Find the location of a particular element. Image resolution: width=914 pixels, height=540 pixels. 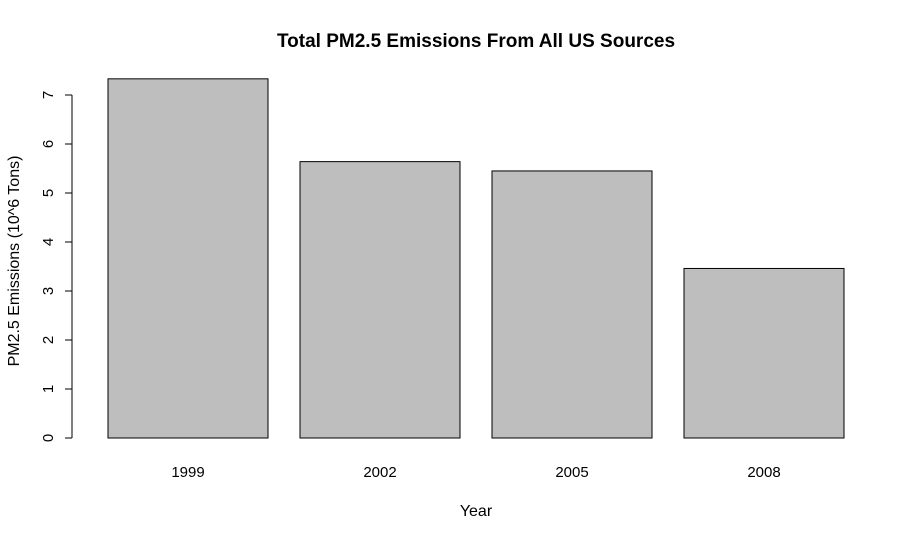

y-tick-label-4: 4 is located at coordinates (48, 242).